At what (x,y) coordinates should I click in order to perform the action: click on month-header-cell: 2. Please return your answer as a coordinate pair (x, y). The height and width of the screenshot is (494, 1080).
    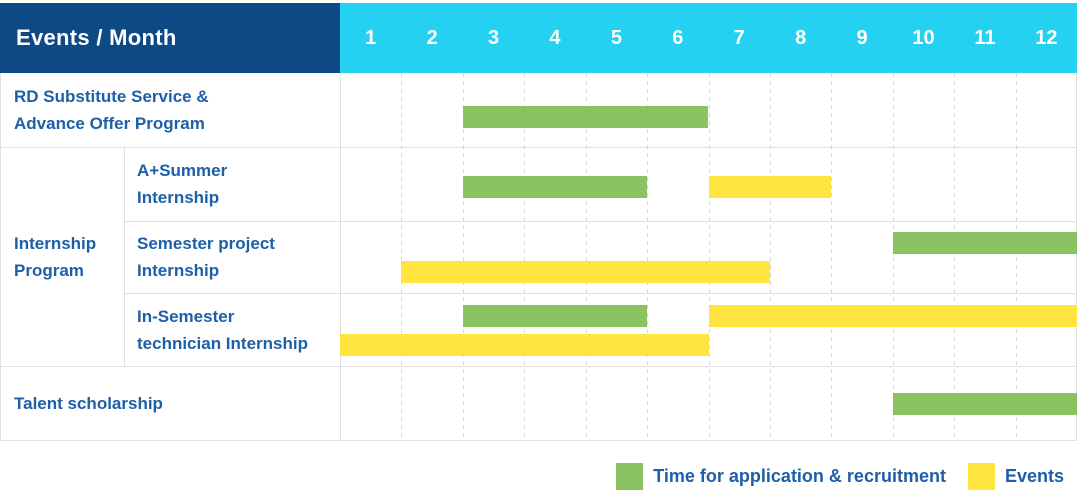
    Looking at the image, I should click on (432, 37).